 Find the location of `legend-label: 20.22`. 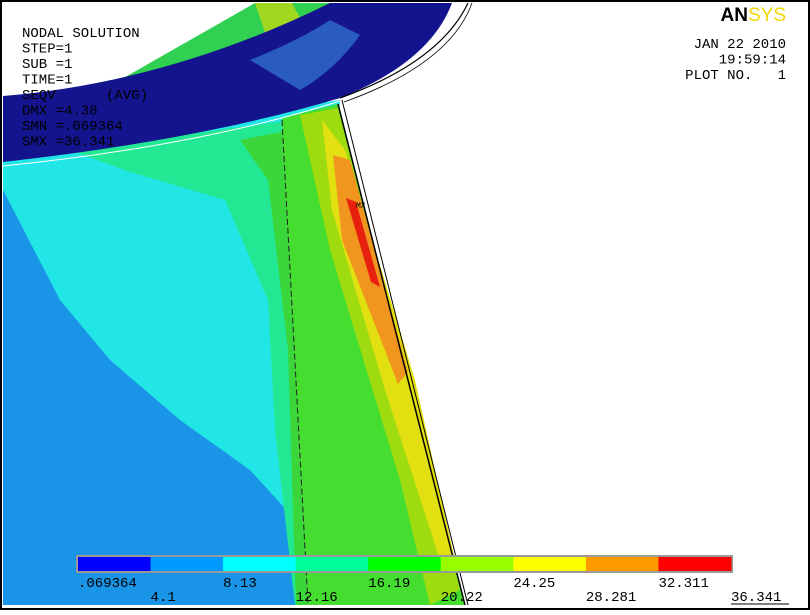

legend-label: 20.22 is located at coordinates (462, 598).